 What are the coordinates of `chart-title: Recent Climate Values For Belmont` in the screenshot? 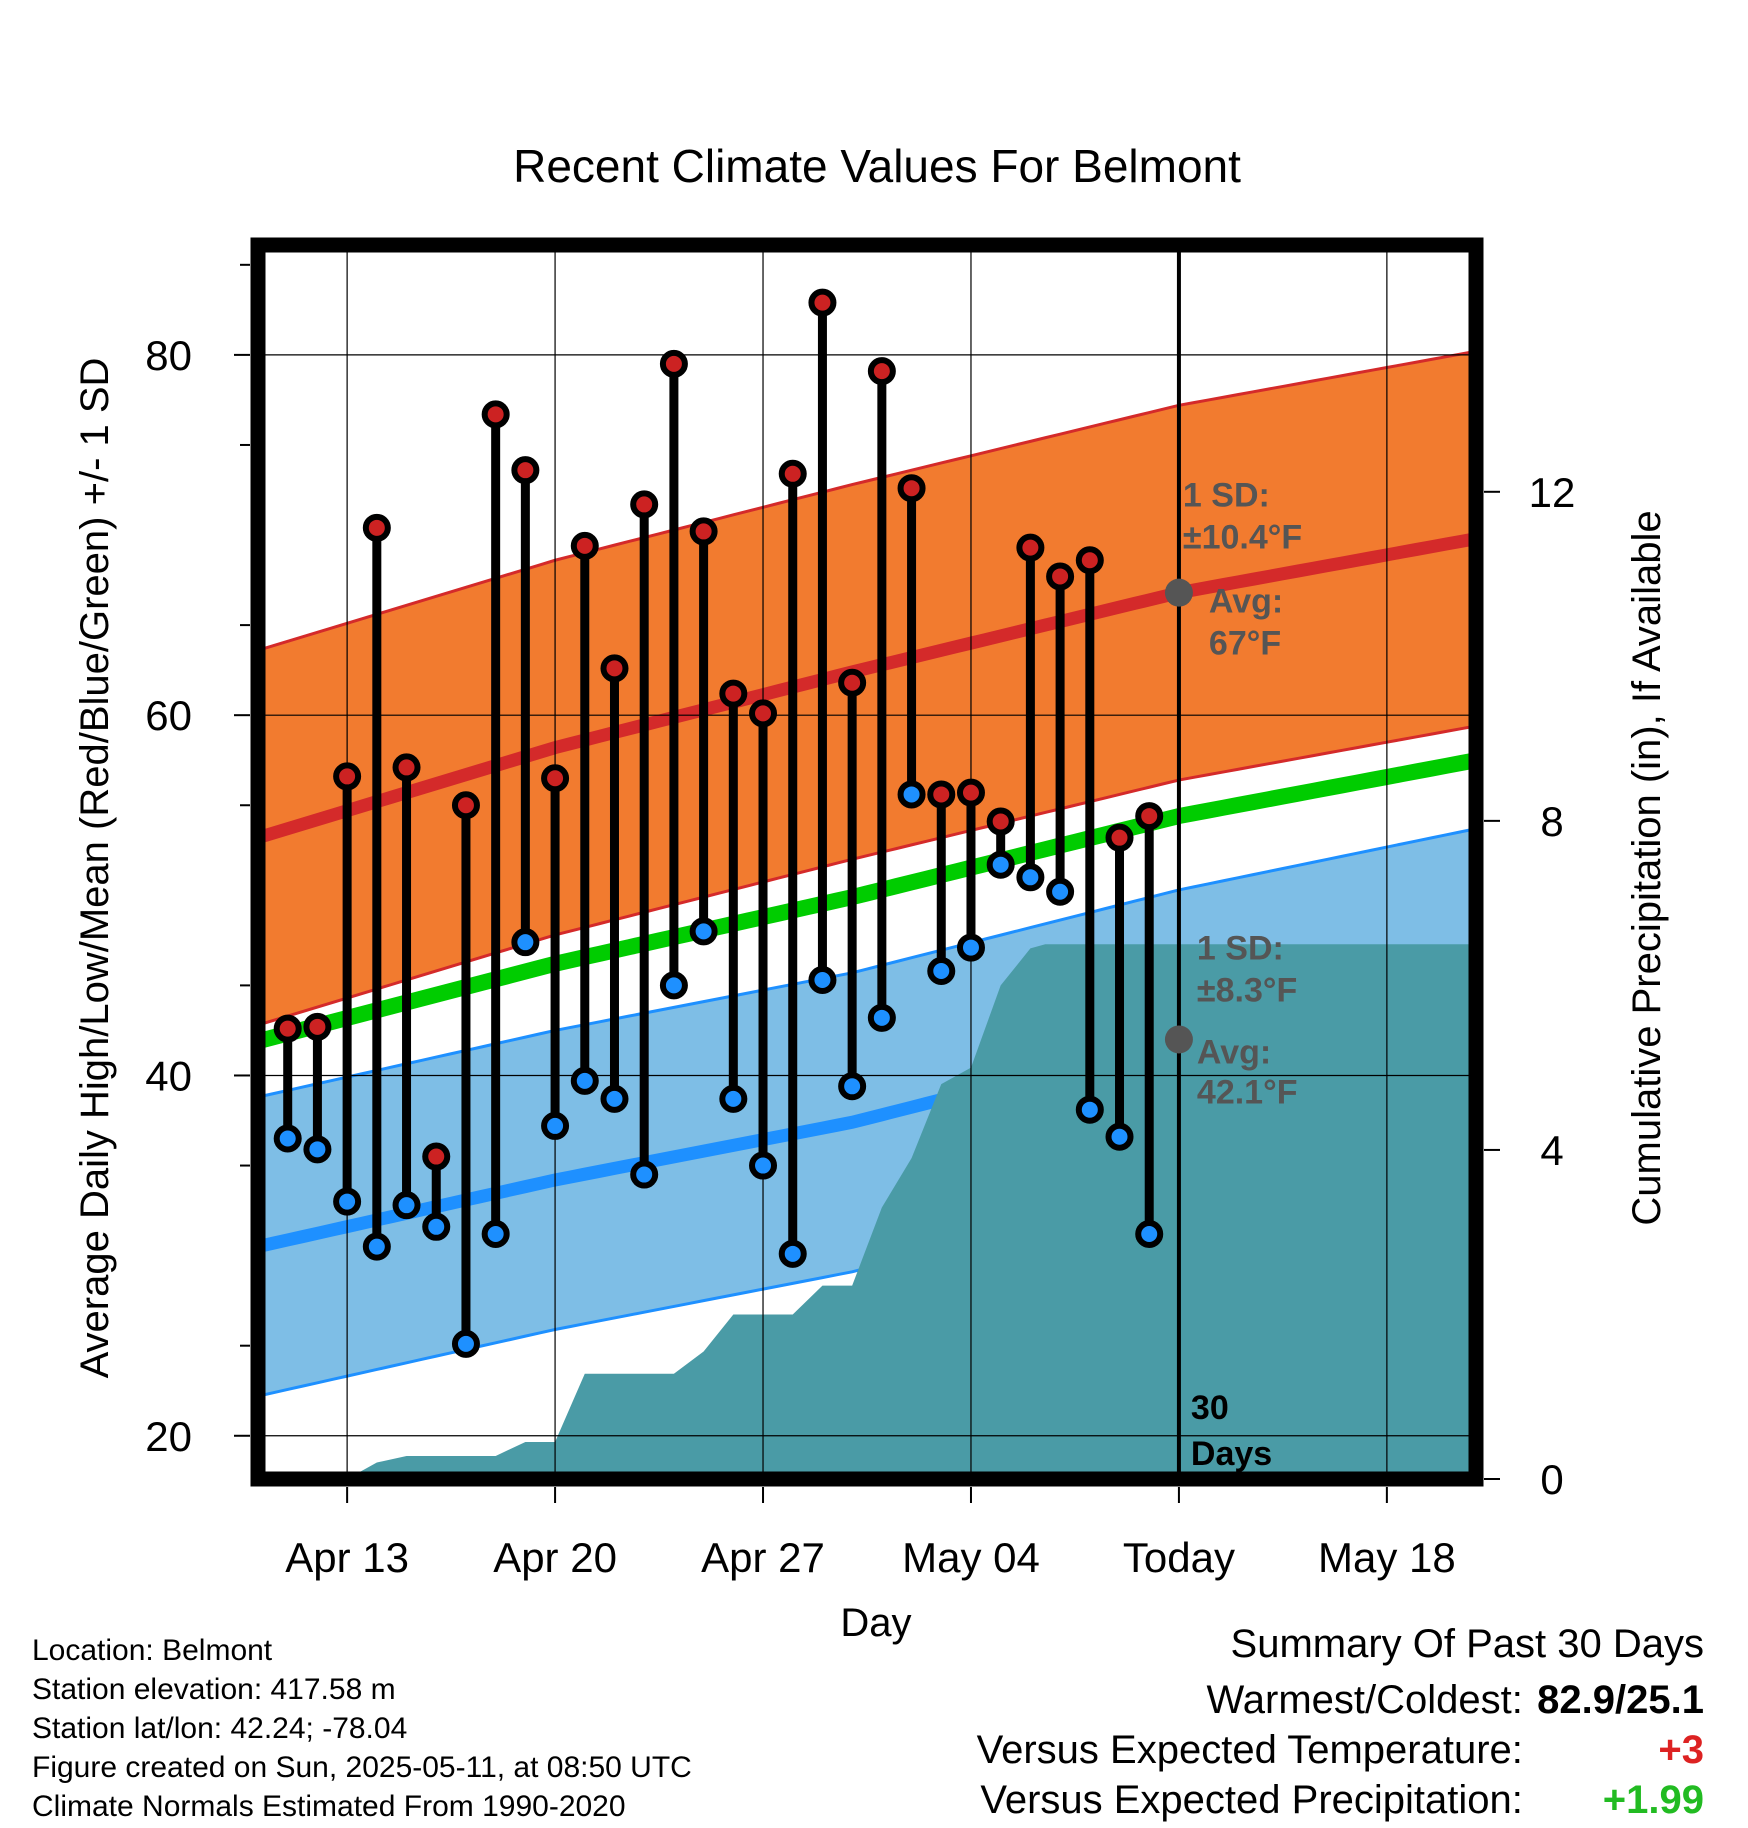 It's located at (877, 166).